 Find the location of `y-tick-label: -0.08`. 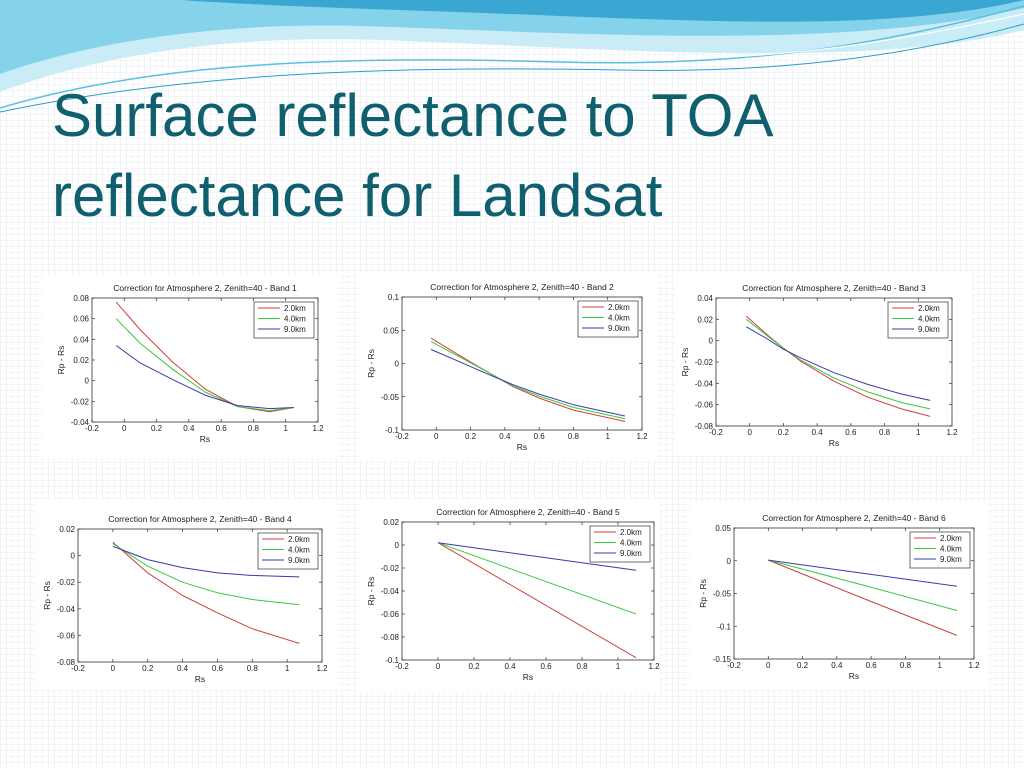

y-tick-label: -0.08 is located at coordinates (66, 662).